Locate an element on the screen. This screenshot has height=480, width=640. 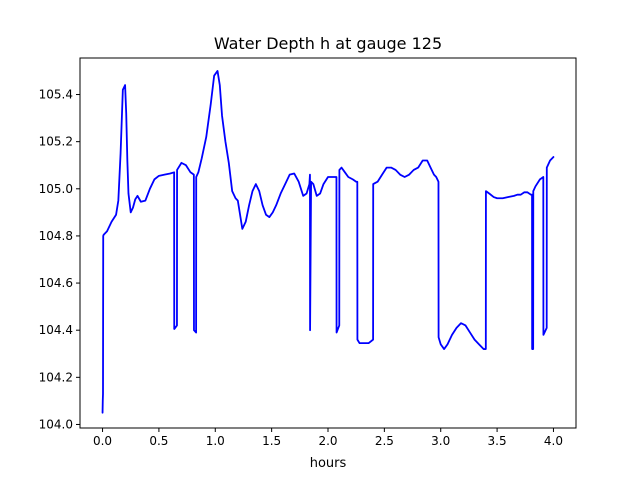
y-tick-label: 104.4 is located at coordinates (56, 330).